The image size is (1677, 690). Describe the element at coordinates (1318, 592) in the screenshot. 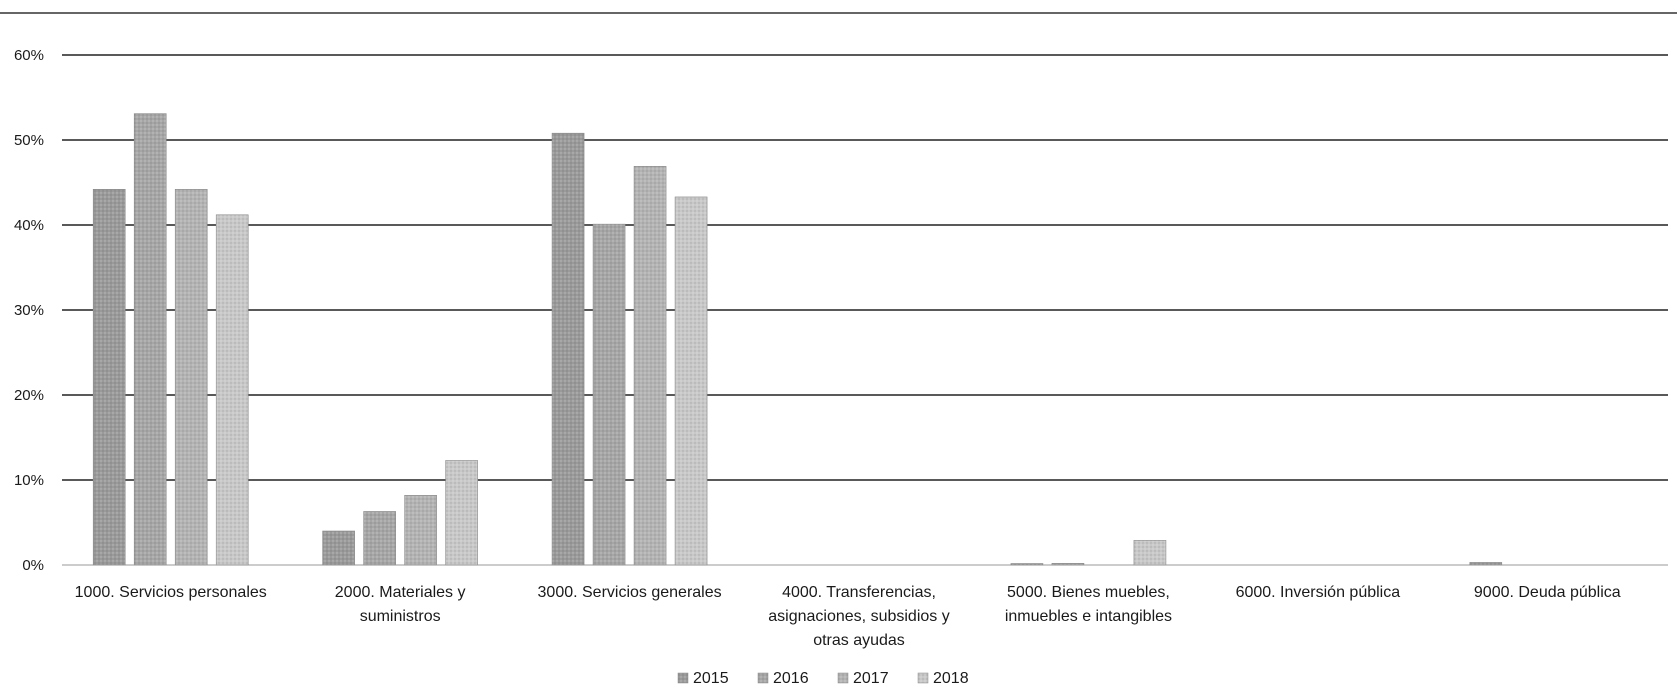

I see `category-label: 6000. Inversión pública` at that location.